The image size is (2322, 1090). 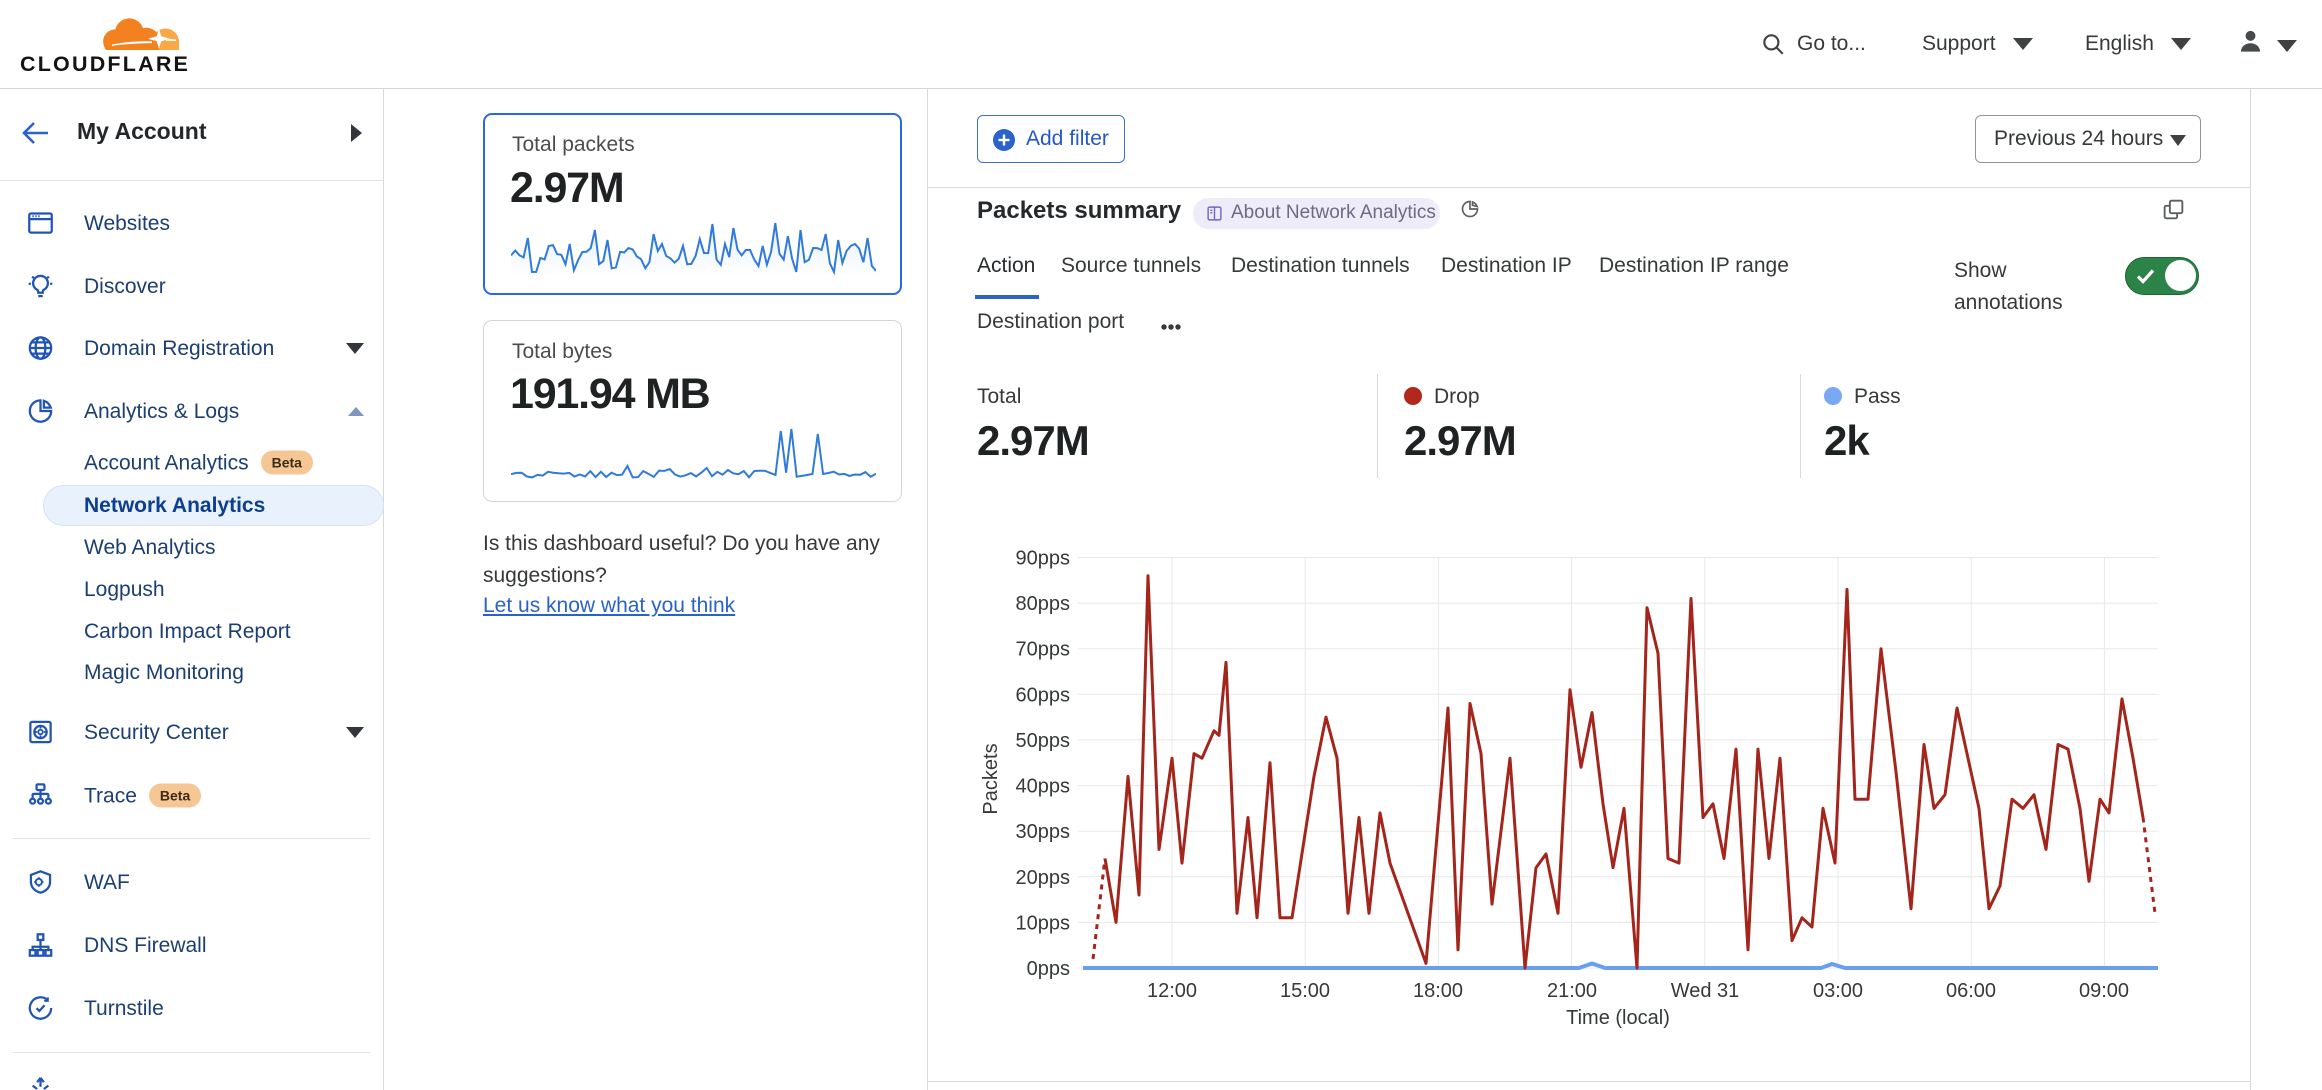 I want to click on svg-text: 21:00, so click(x=1572, y=991).